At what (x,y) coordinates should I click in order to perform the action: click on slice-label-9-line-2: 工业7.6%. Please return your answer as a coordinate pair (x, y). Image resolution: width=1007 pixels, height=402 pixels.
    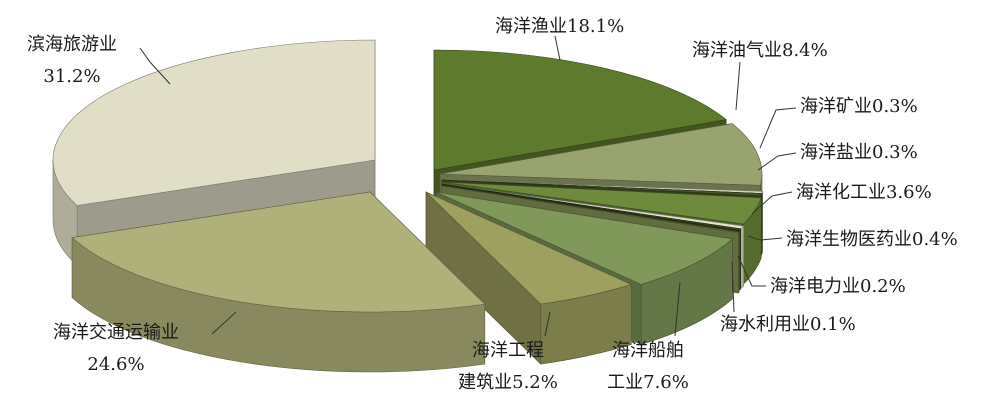
    Looking at the image, I should click on (648, 382).